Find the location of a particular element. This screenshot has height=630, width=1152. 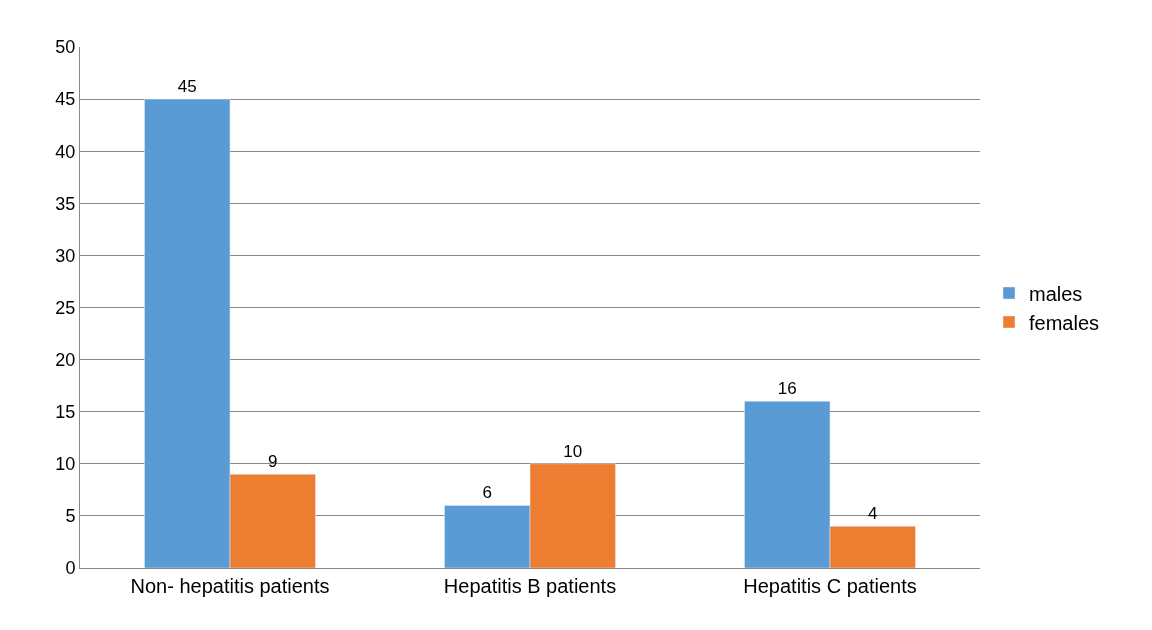

y-tick-label: 25 is located at coordinates (65, 307).